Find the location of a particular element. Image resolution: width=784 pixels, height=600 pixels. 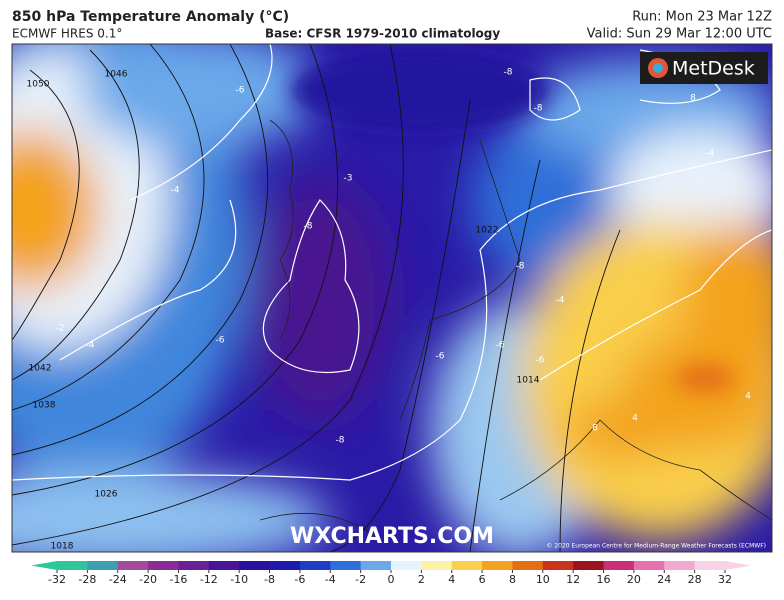

colorbar-label: 28 is located at coordinates (695, 579).